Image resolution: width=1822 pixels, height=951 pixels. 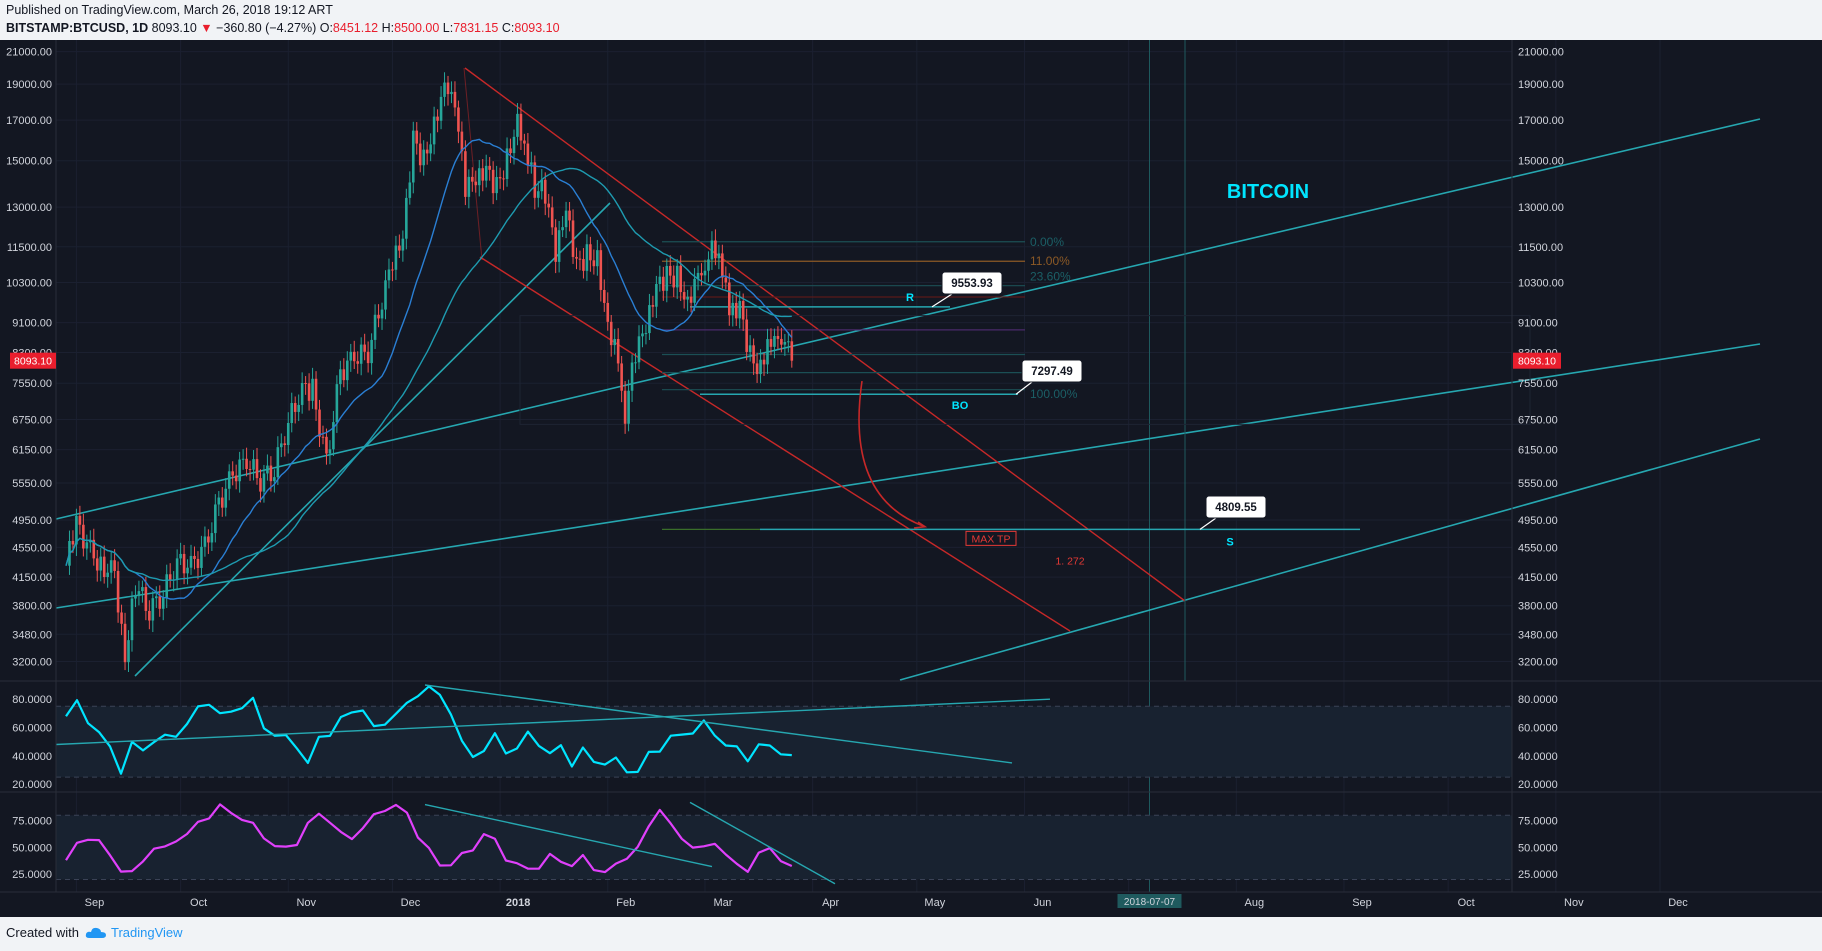 What do you see at coordinates (1538, 785) in the screenshot?
I see `oscillator-1-y-tick-label: 20.0000` at bounding box center [1538, 785].